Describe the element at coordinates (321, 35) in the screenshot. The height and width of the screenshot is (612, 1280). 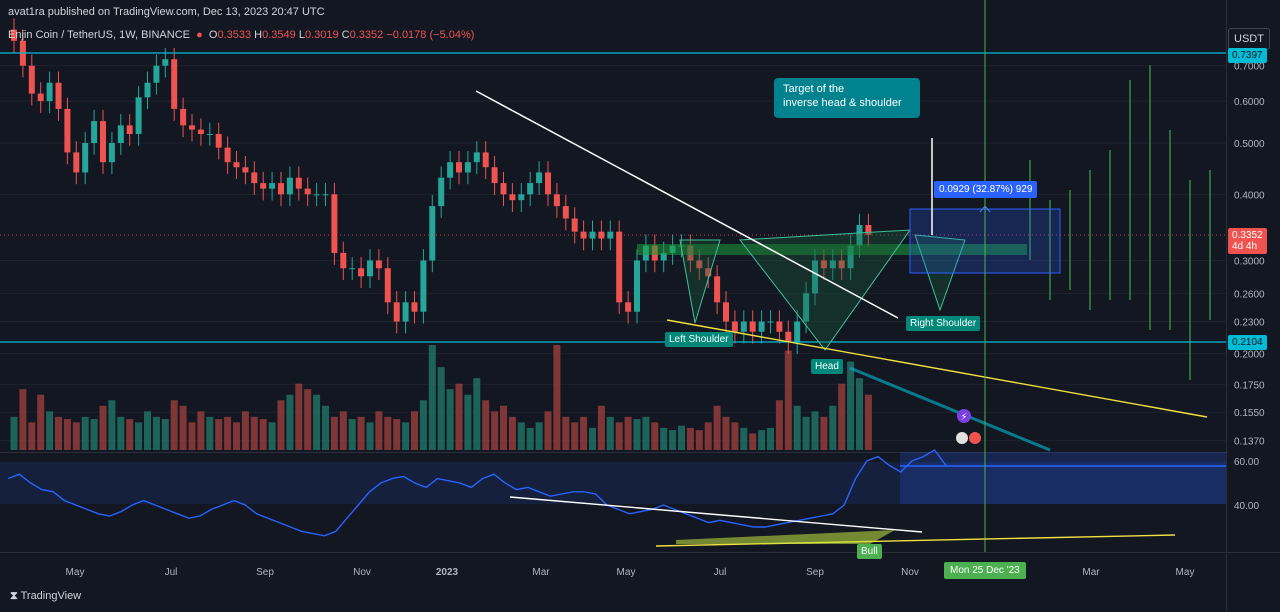
I see `low-value: 0.3019` at that location.